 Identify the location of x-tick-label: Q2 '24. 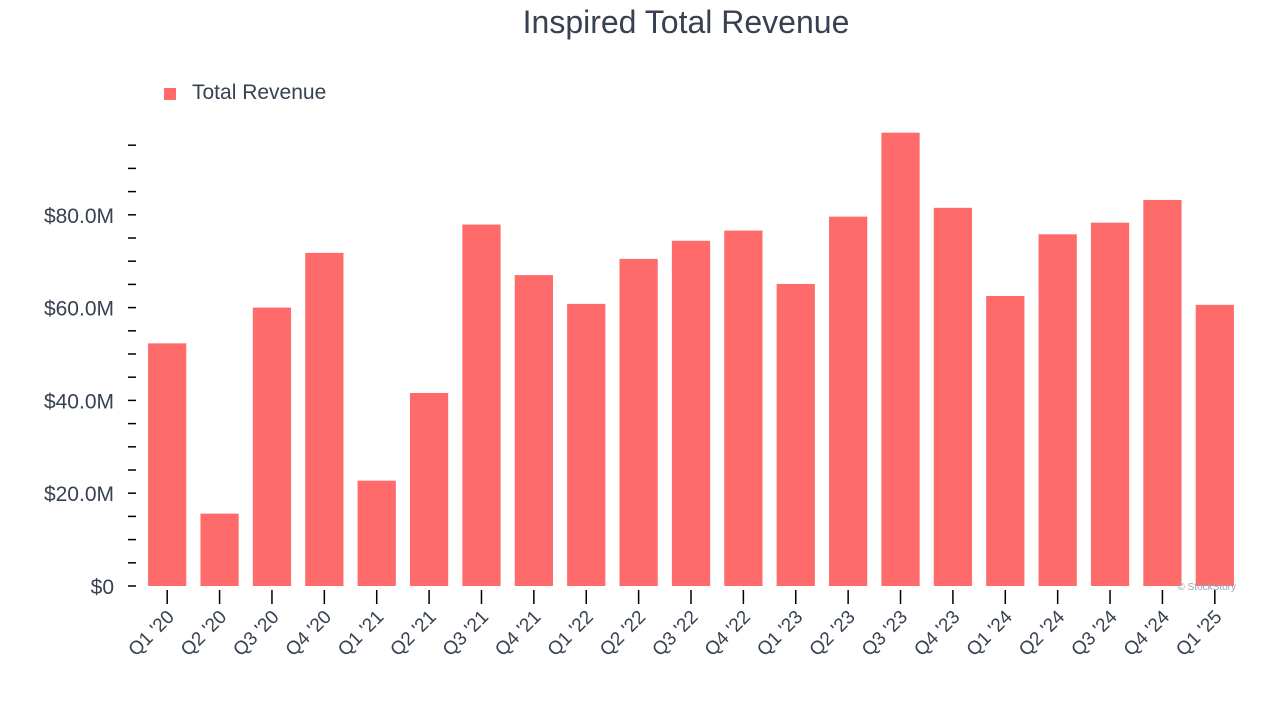
(1042, 633).